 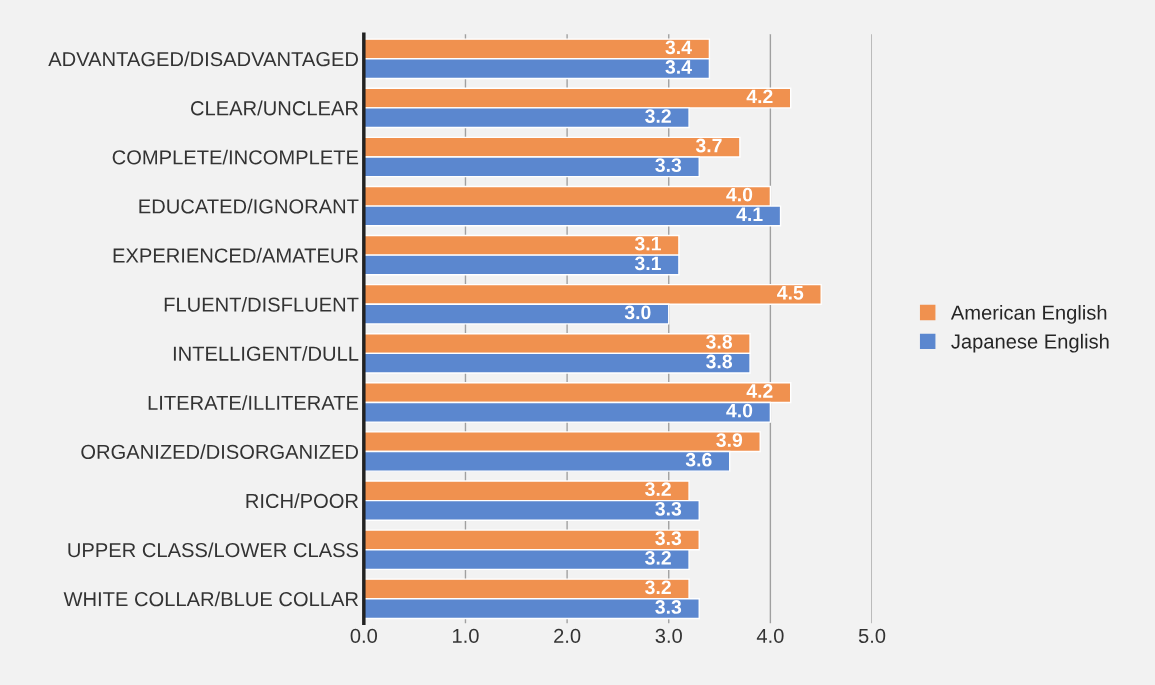 I want to click on y-tick-label: WHITE COLLAR/BLUE COLLAR, so click(x=211, y=599).